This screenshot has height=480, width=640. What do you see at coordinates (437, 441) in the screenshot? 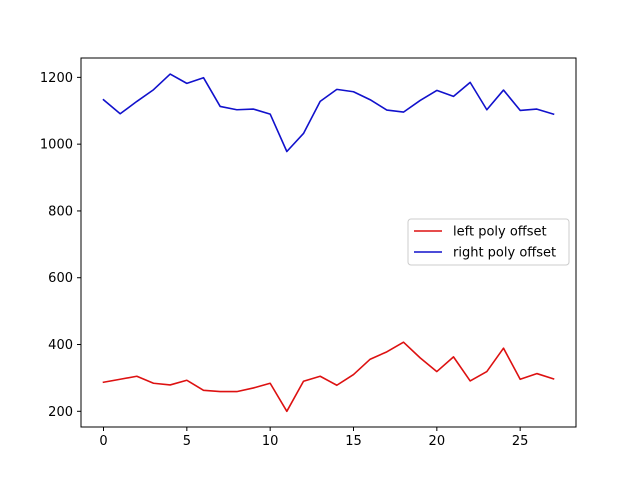
I see `x-tick-label: 20` at bounding box center [437, 441].